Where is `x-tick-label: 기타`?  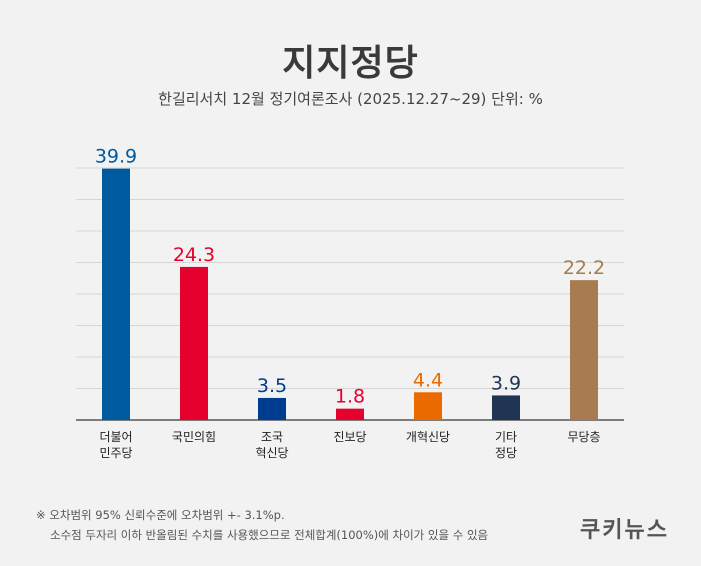
x-tick-label: 기타 is located at coordinates (506, 437).